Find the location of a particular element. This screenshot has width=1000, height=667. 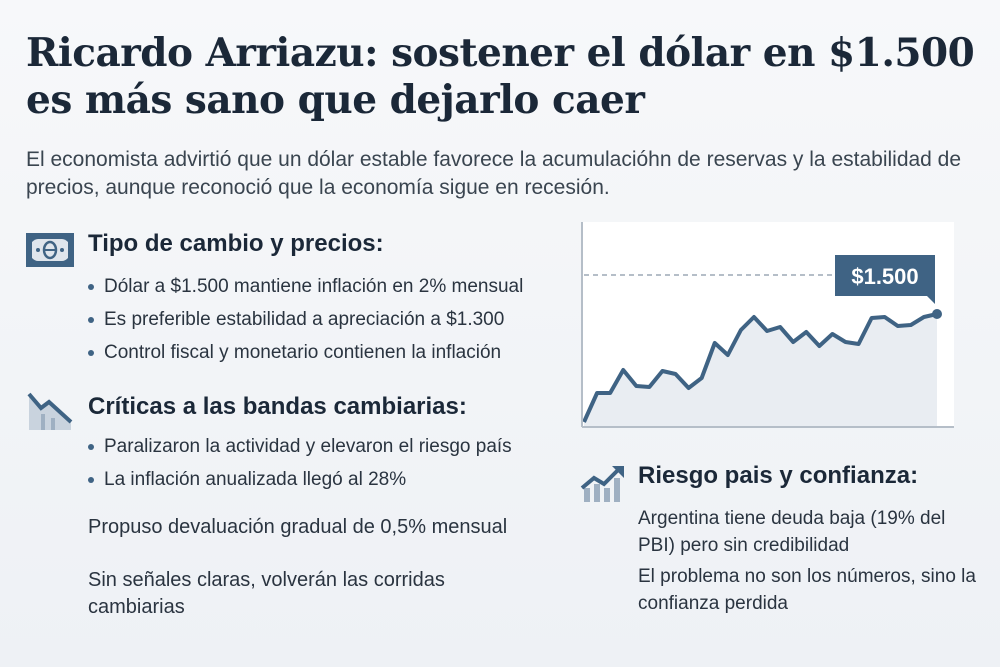

series-line is located at coordinates (760, 367).